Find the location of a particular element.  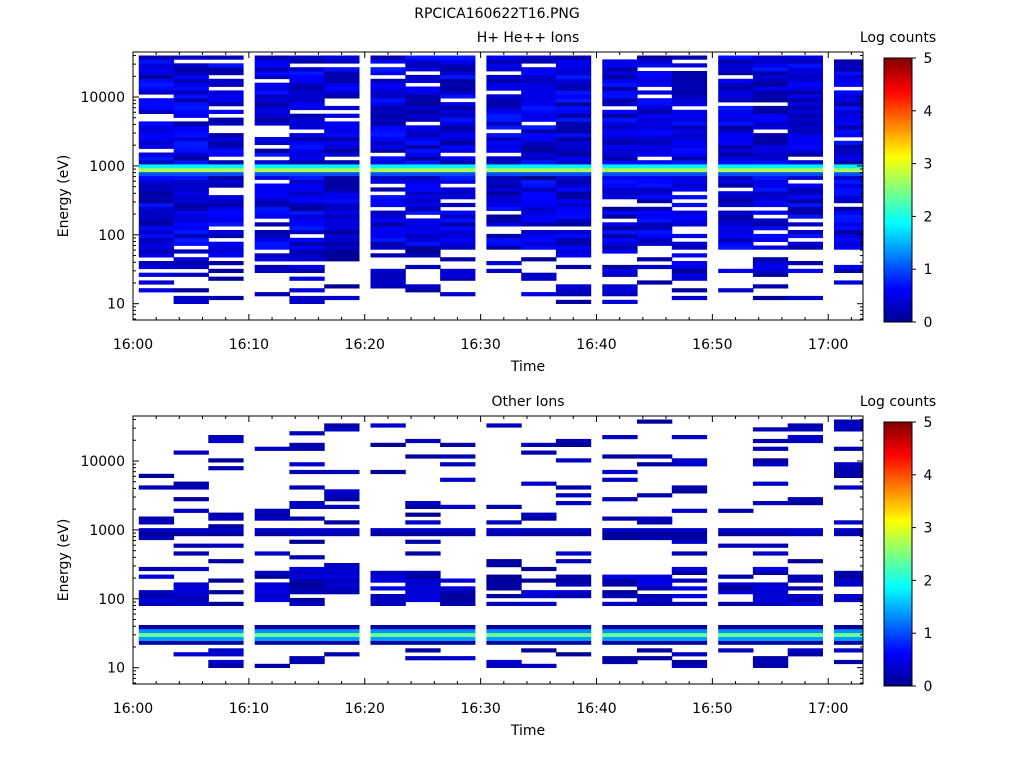

y-axis-label: Energy (eV) is located at coordinates (64, 560).